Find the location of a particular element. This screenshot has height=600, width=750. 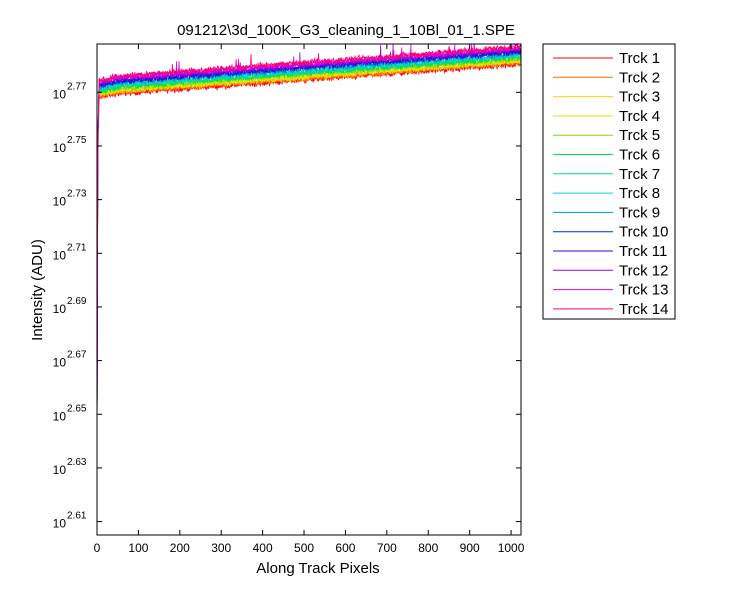

x-tick-label: 200 is located at coordinates (180, 548).